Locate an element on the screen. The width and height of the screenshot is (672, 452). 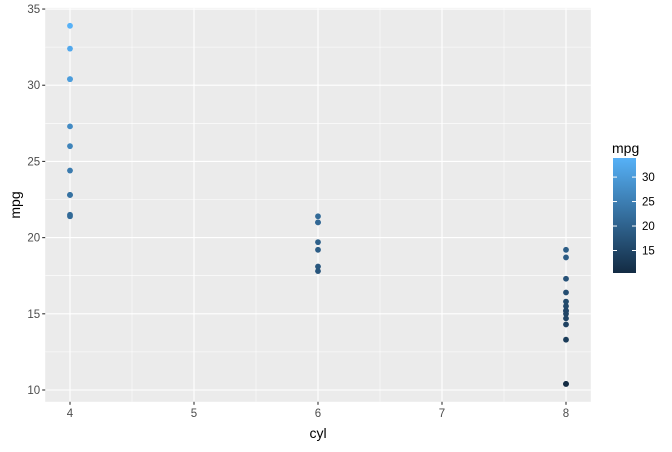
y-tick-label: 15 is located at coordinates (33, 315).